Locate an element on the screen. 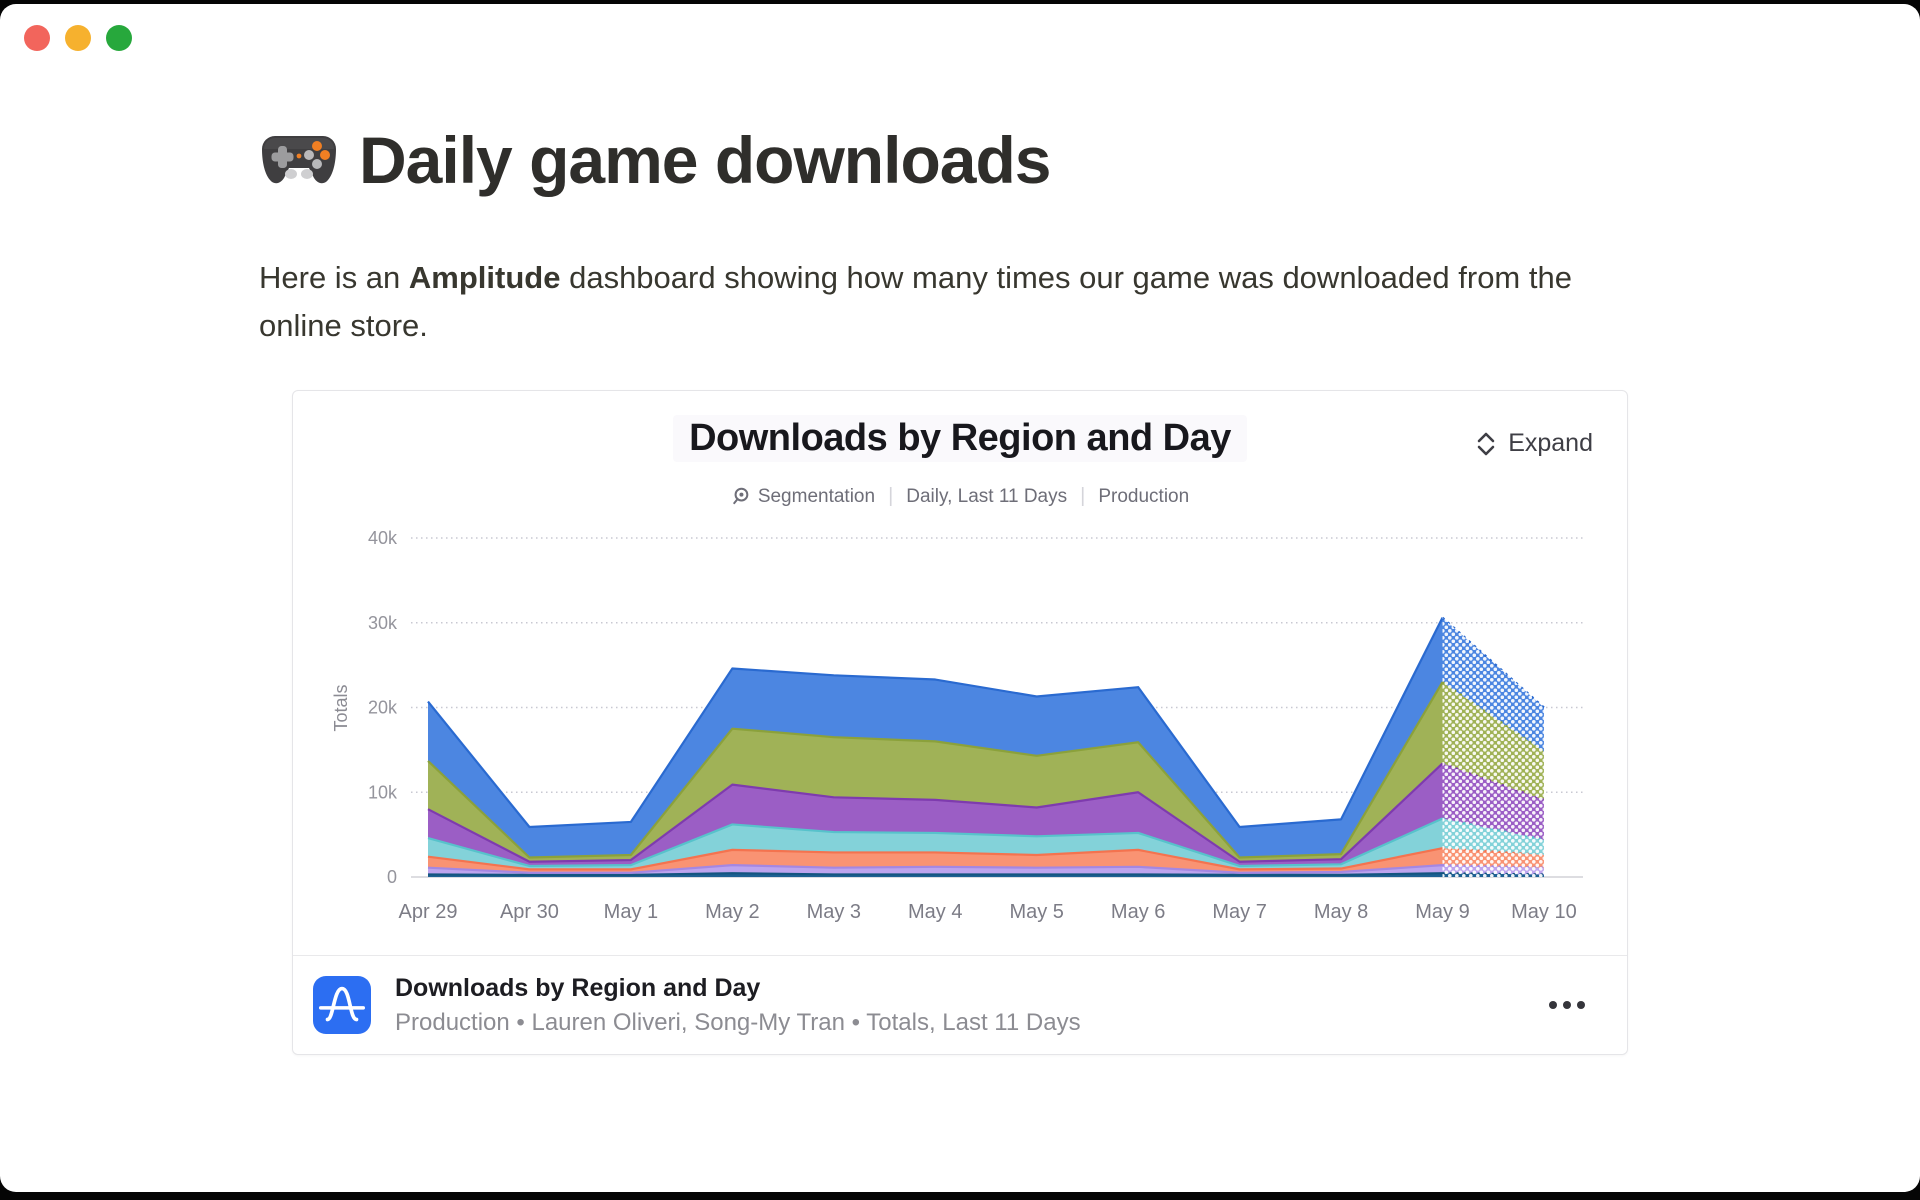 The image size is (1920, 1200). meta-date-range: Daily, Last 11 Days is located at coordinates (987, 496).